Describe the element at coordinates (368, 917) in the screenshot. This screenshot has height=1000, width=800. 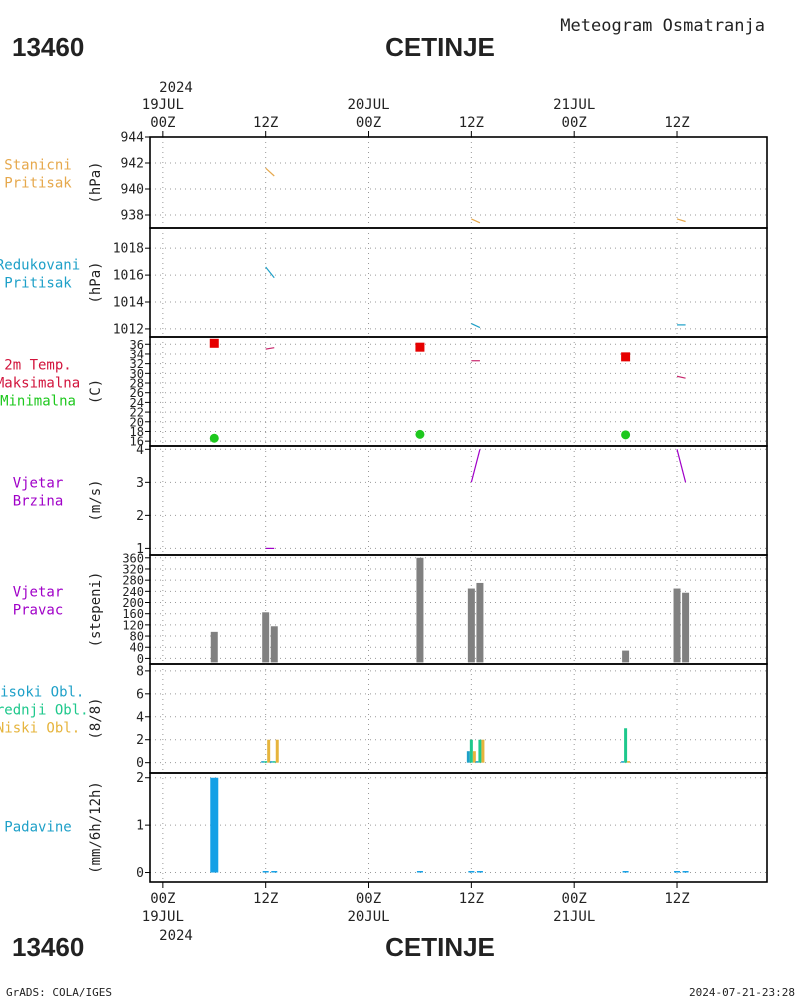
I see `time-date-label-bottom: 20JUL` at that location.